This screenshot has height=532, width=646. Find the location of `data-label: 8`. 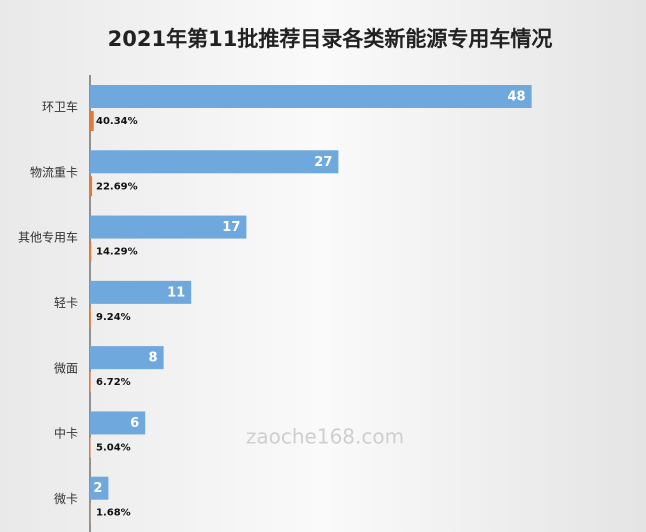

data-label: 8 is located at coordinates (153, 358).